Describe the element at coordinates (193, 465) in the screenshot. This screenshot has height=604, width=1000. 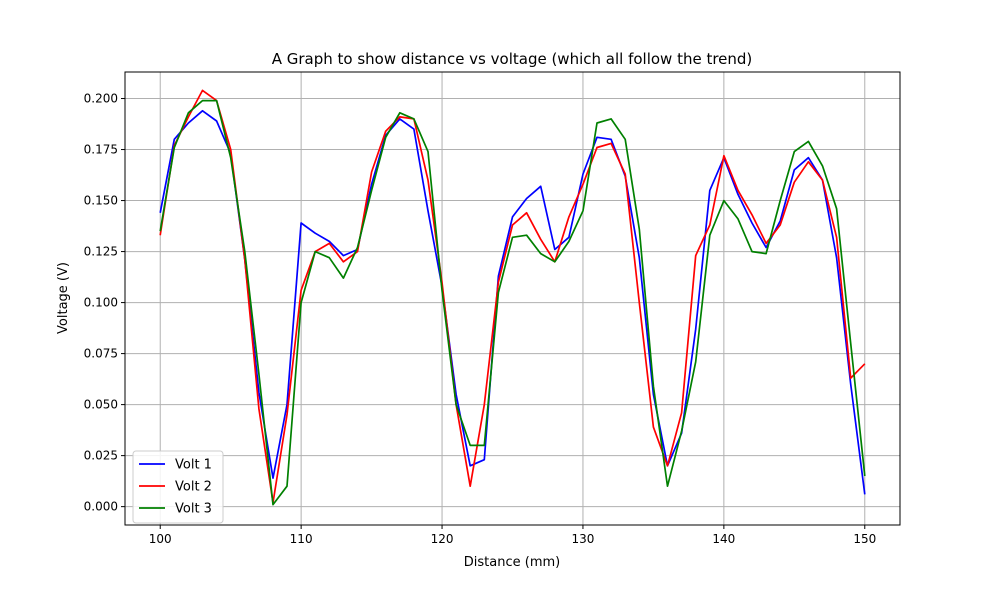
I see `legend-label: Volt 1` at that location.